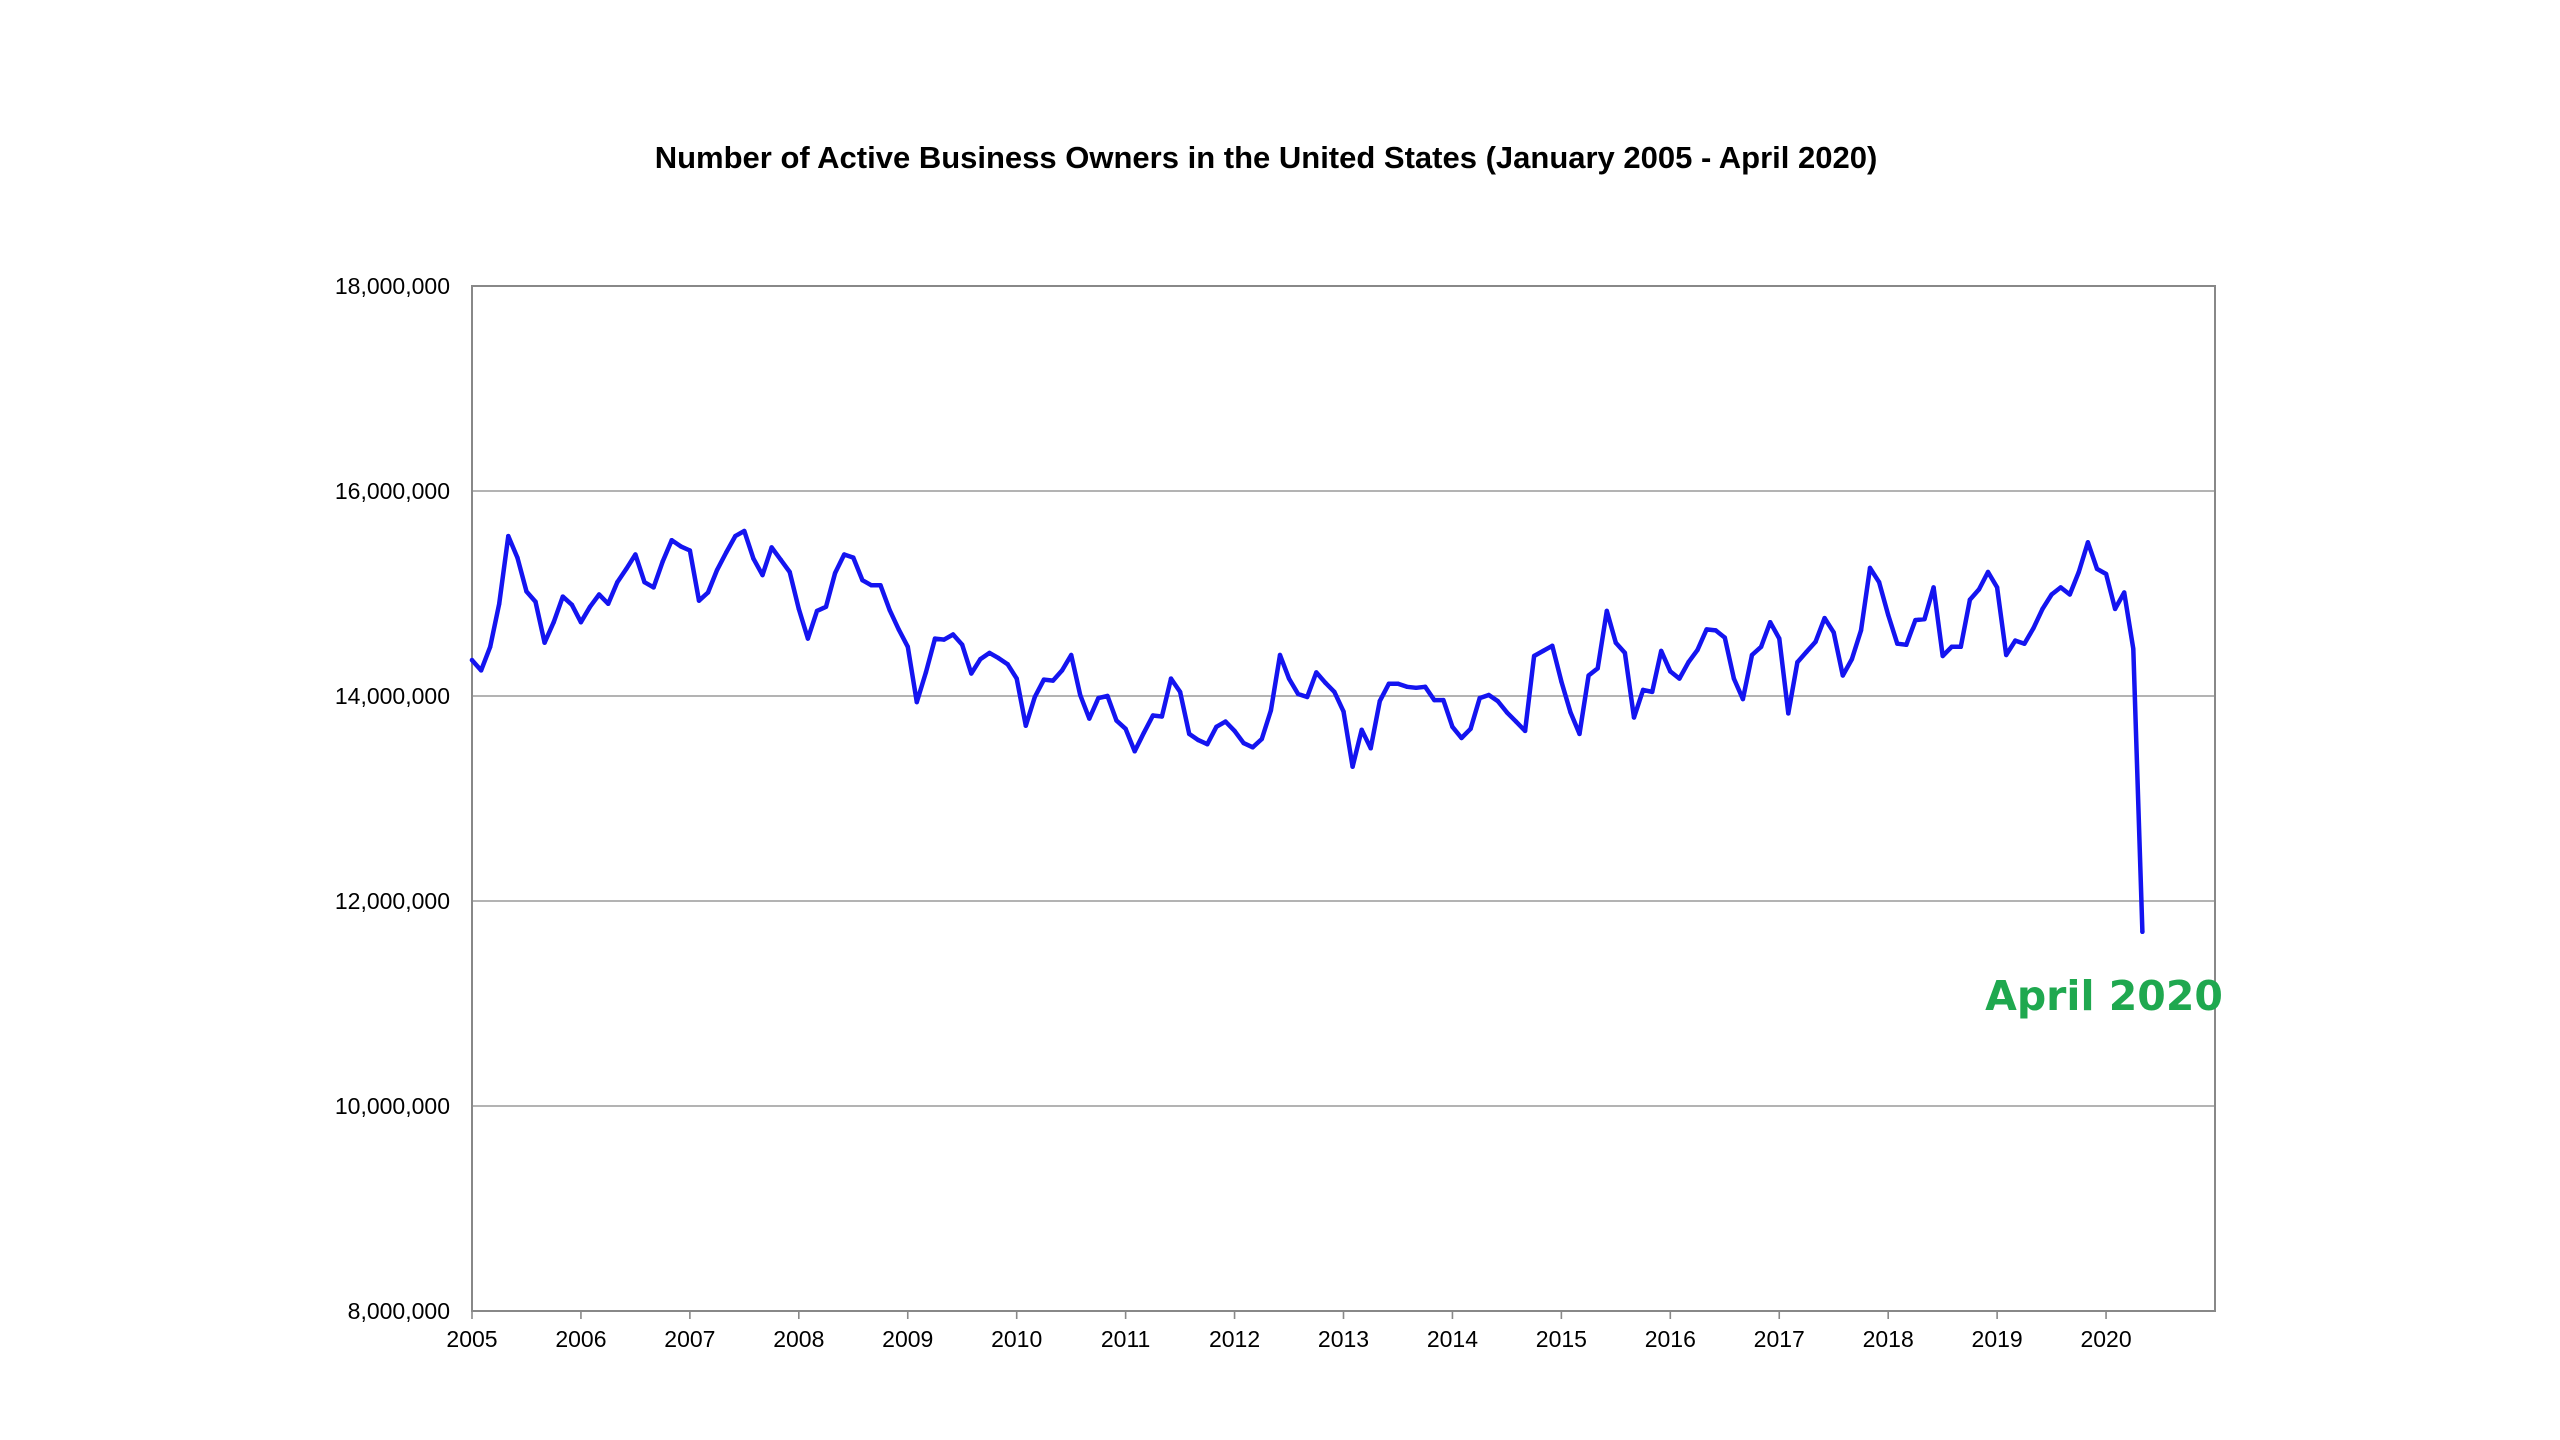  Describe the element at coordinates (1234, 1339) in the screenshot. I see `x-tick-label: 2012` at that location.